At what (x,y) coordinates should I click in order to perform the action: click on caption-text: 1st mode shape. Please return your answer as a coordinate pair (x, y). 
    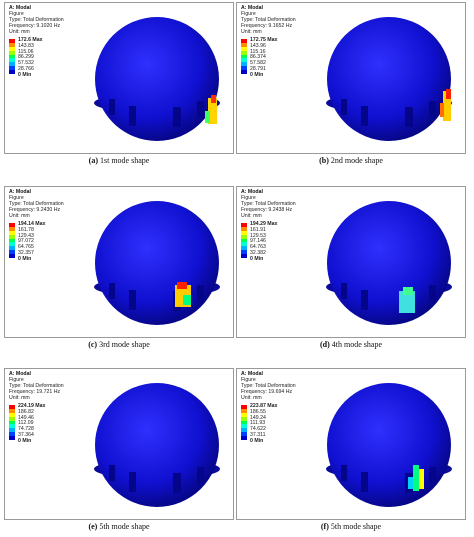
    Looking at the image, I should click on (124, 160).